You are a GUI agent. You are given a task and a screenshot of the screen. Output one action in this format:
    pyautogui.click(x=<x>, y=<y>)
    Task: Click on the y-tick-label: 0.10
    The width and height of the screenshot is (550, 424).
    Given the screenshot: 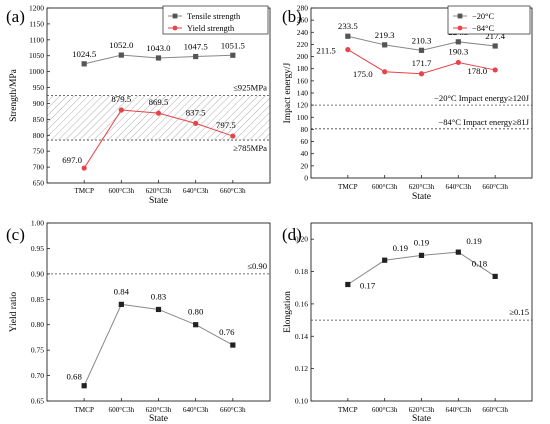 What is the action you would take?
    pyautogui.click(x=301, y=401)
    